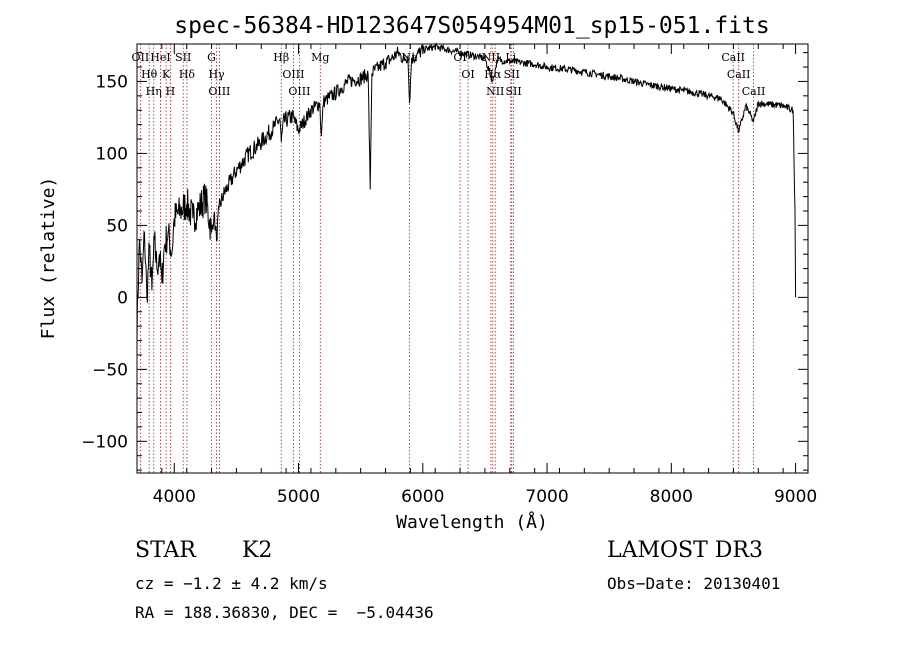 The width and height of the screenshot is (900, 649). What do you see at coordinates (512, 74) in the screenshot?
I see `line-label-22: SII` at bounding box center [512, 74].